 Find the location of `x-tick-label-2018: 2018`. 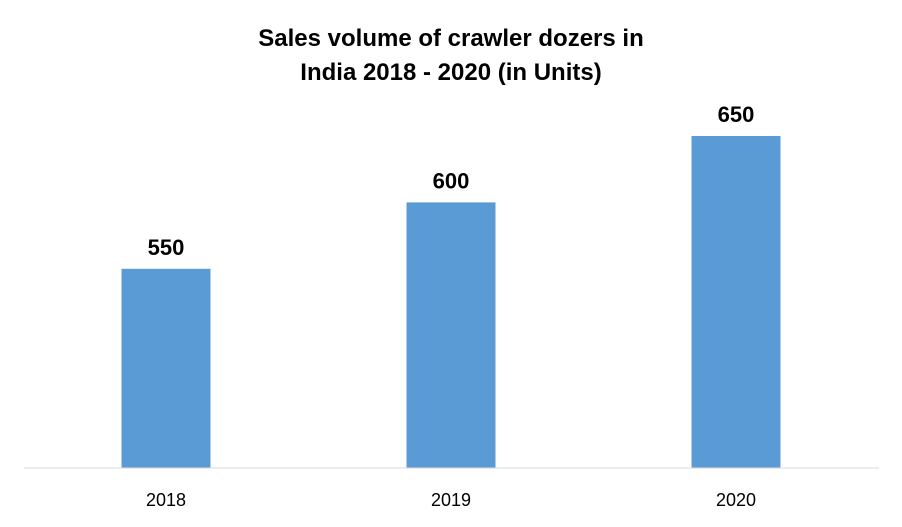

x-tick-label-2018: 2018 is located at coordinates (166, 500).